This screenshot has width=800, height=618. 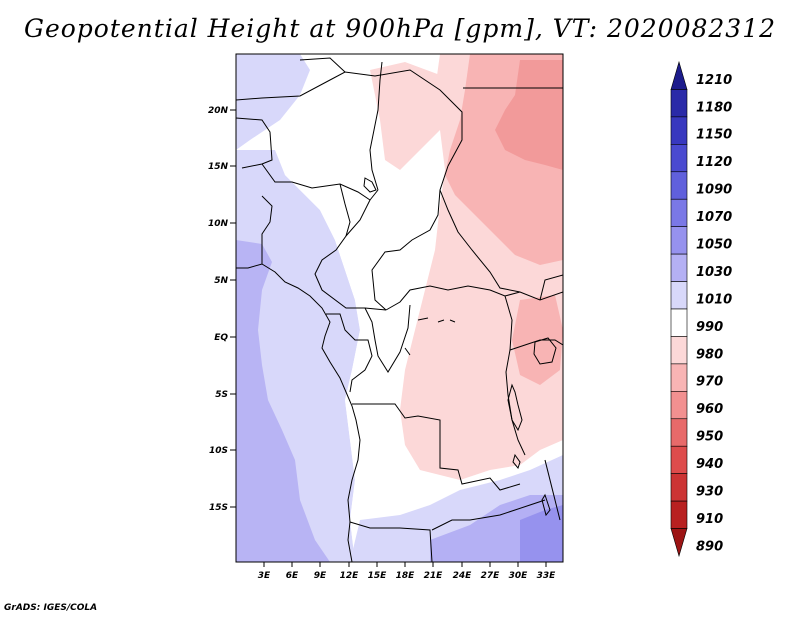 What do you see at coordinates (714, 190) in the screenshot?
I see `colorbar-level-label: 1090` at bounding box center [714, 190].